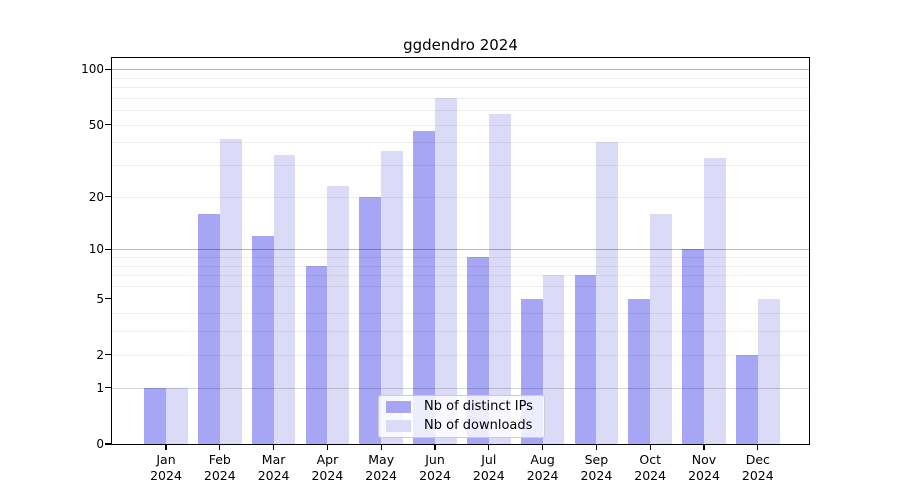  I want to click on bar-downloads-sep, so click(607, 293).